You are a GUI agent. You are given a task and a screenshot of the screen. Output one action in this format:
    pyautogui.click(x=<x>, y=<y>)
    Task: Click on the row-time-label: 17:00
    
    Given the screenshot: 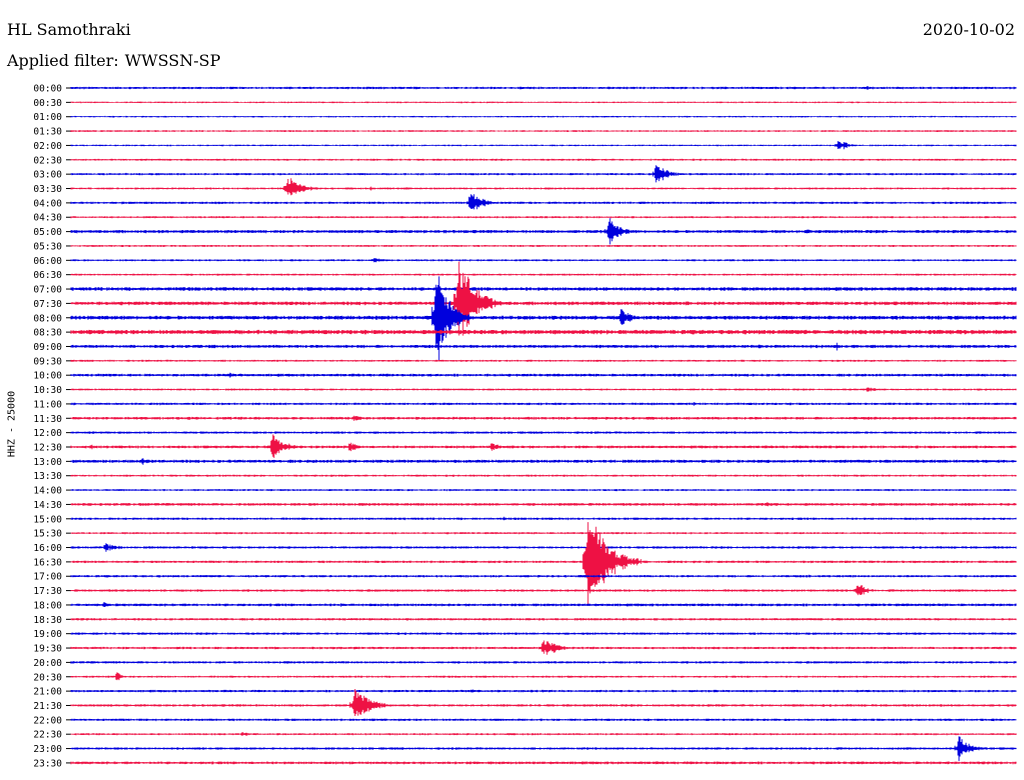 What is the action you would take?
    pyautogui.click(x=47, y=577)
    